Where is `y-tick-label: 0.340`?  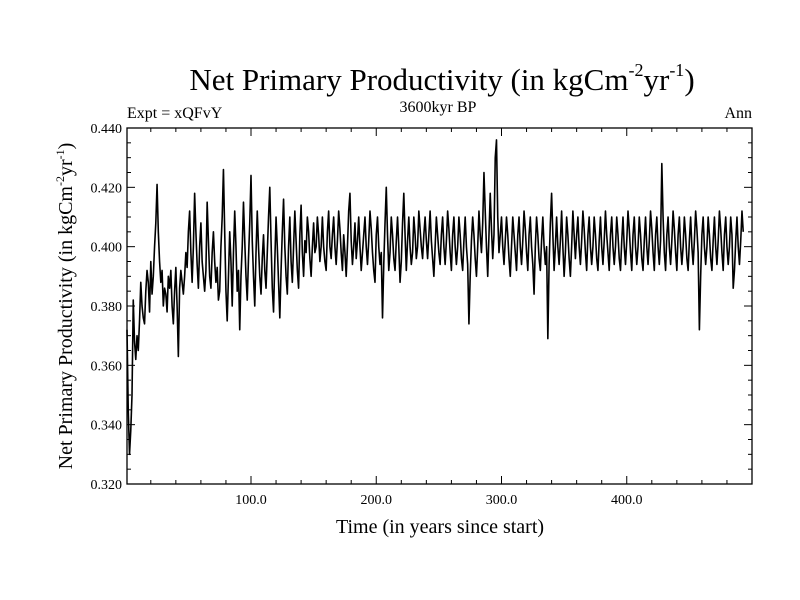
y-tick-label: 0.340 is located at coordinates (107, 426).